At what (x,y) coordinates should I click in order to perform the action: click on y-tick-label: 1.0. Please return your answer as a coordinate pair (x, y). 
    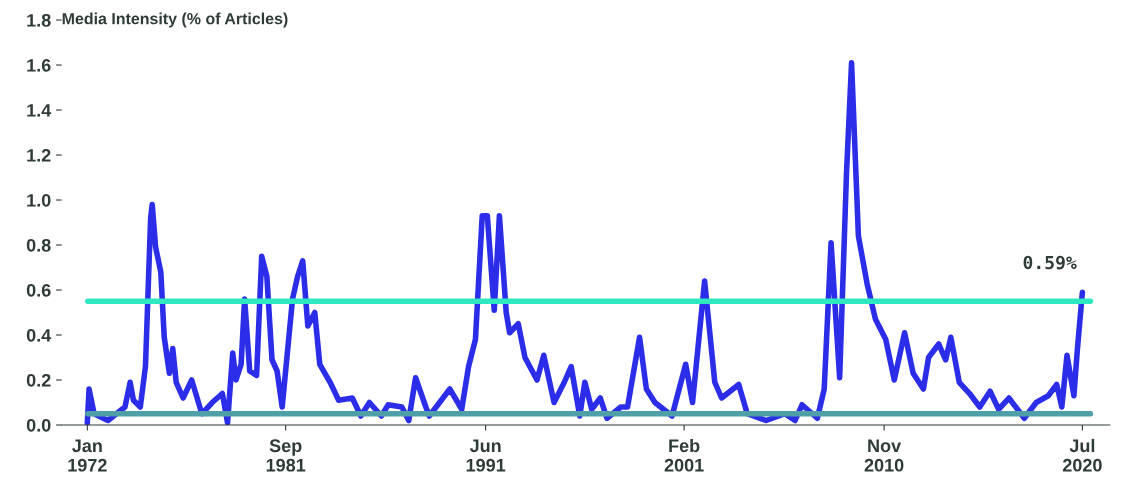
    Looking at the image, I should click on (39, 200).